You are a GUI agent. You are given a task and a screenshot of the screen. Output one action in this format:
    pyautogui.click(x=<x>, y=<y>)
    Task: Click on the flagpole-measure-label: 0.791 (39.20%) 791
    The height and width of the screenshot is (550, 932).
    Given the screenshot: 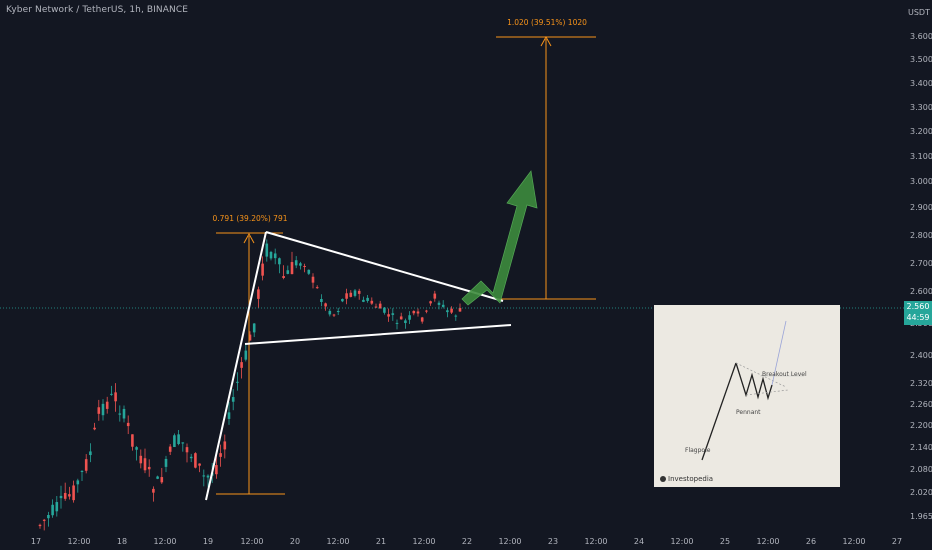 What is the action you would take?
    pyautogui.click(x=250, y=218)
    